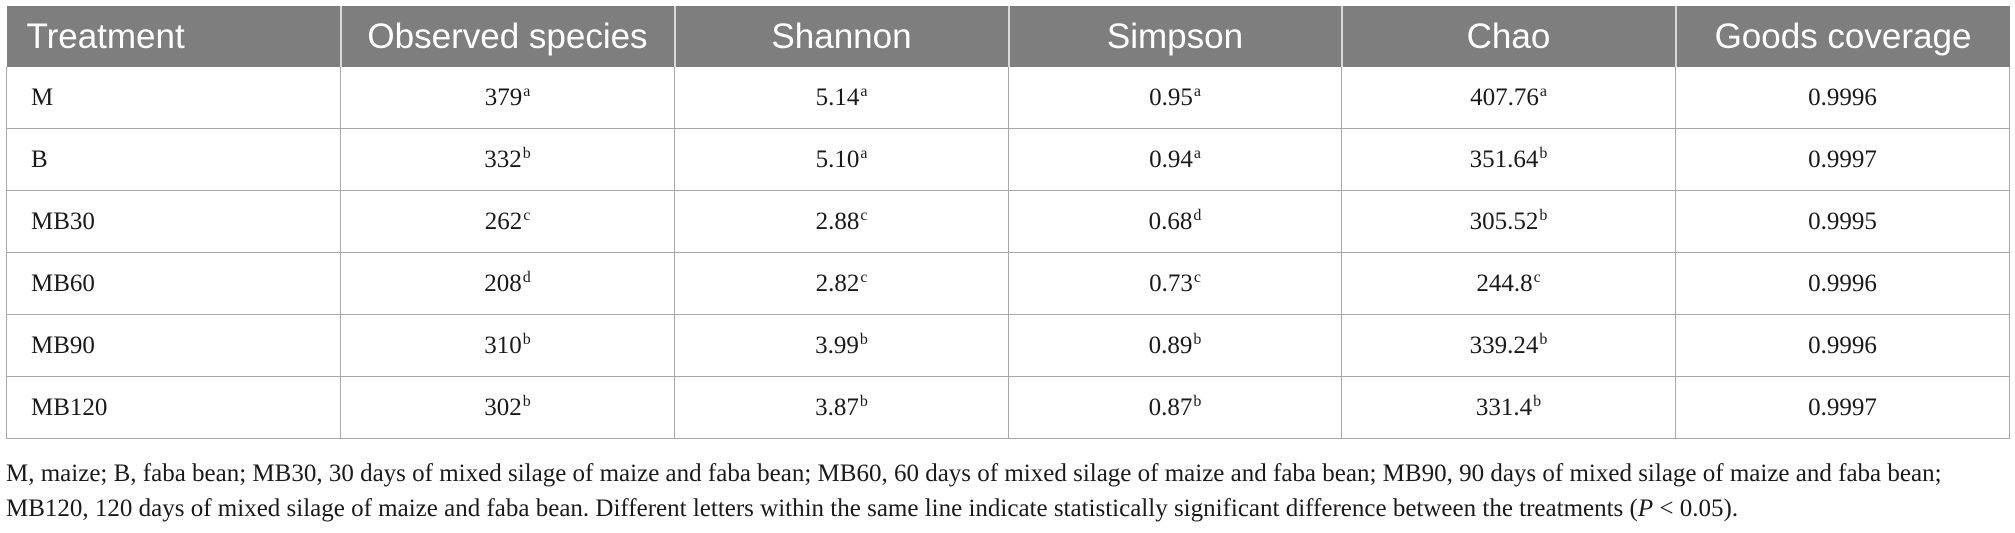  I want to click on header-shannon: Shannon, so click(841, 36).